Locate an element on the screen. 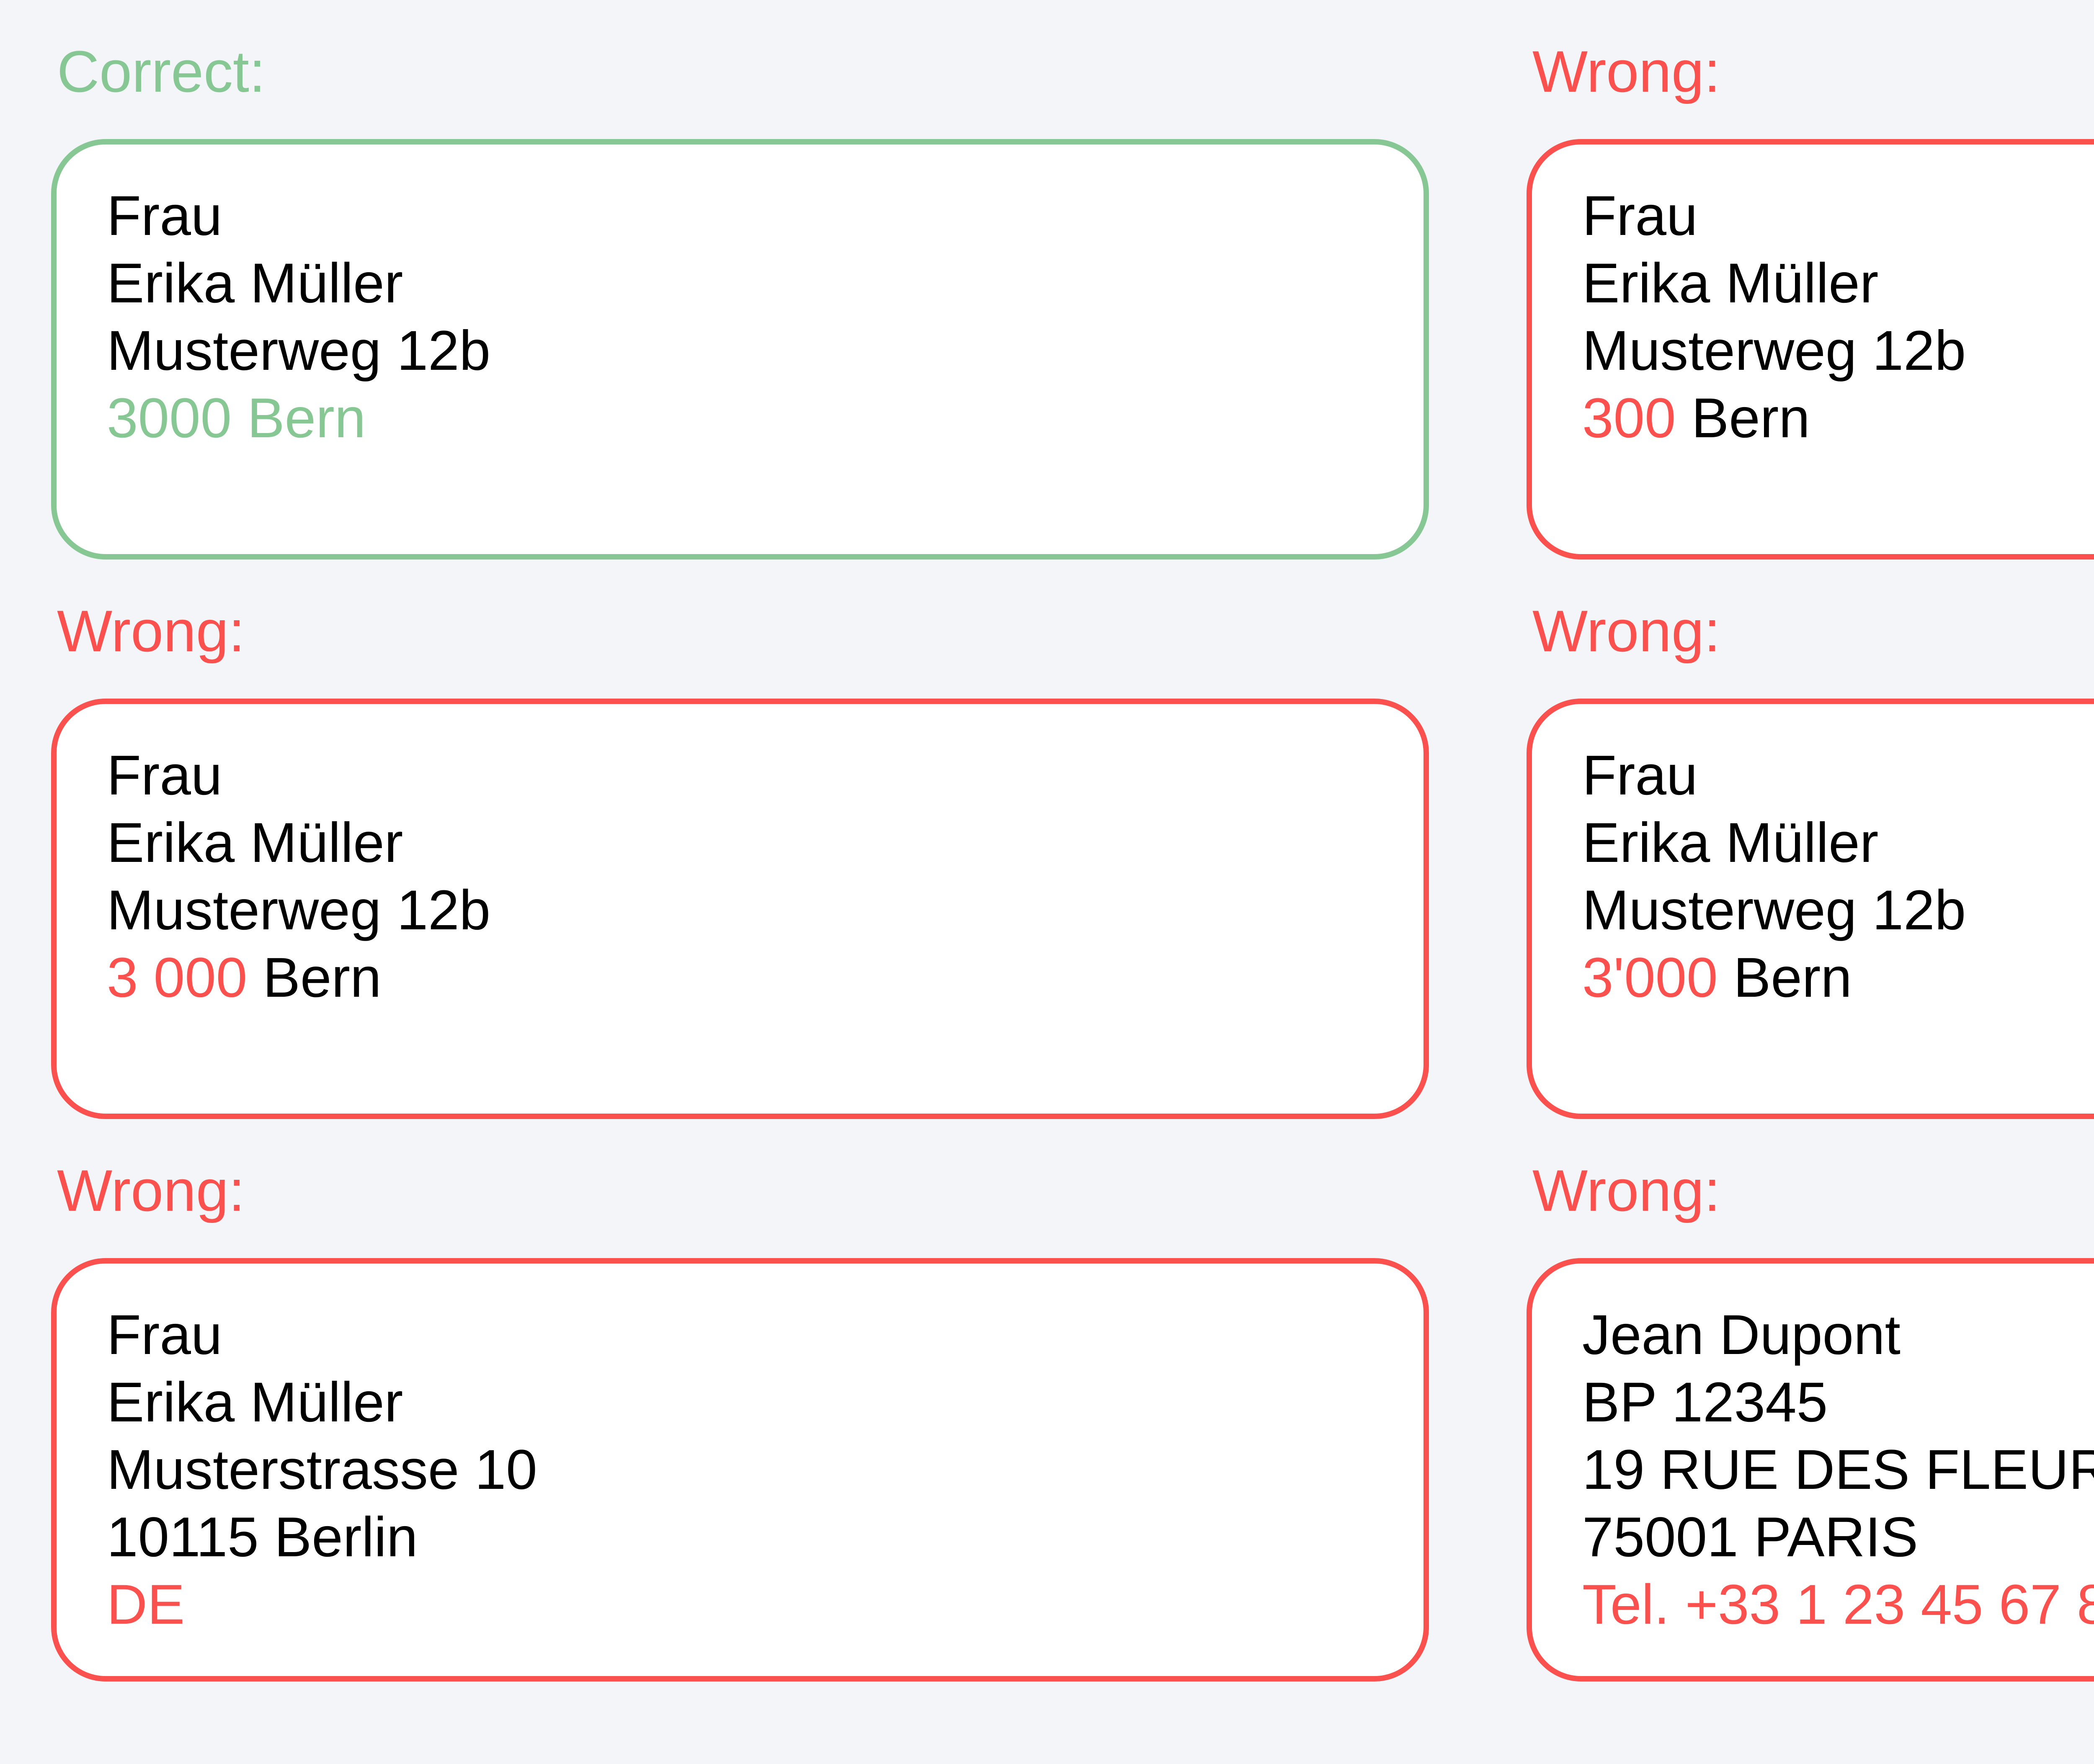 This screenshot has height=1764, width=2094. address-line: Jean Dupont is located at coordinates (1838, 1335).